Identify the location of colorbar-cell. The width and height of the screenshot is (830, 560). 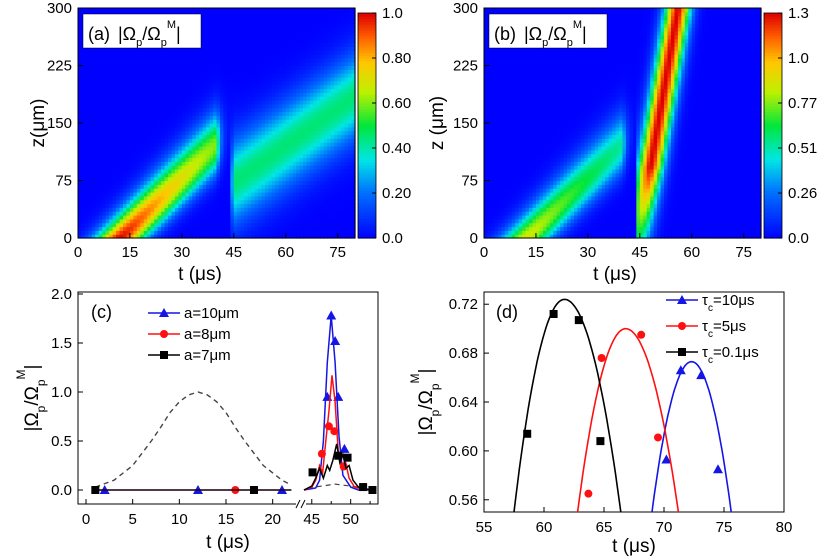
(367, 96).